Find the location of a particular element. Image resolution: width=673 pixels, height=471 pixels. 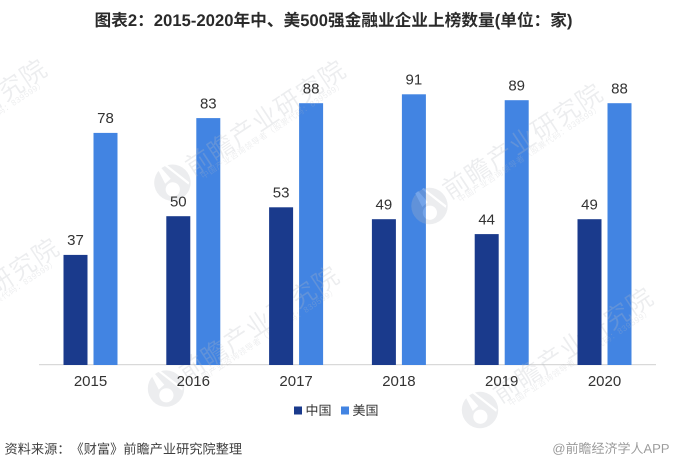

svg-text: 91 is located at coordinates (414, 80).